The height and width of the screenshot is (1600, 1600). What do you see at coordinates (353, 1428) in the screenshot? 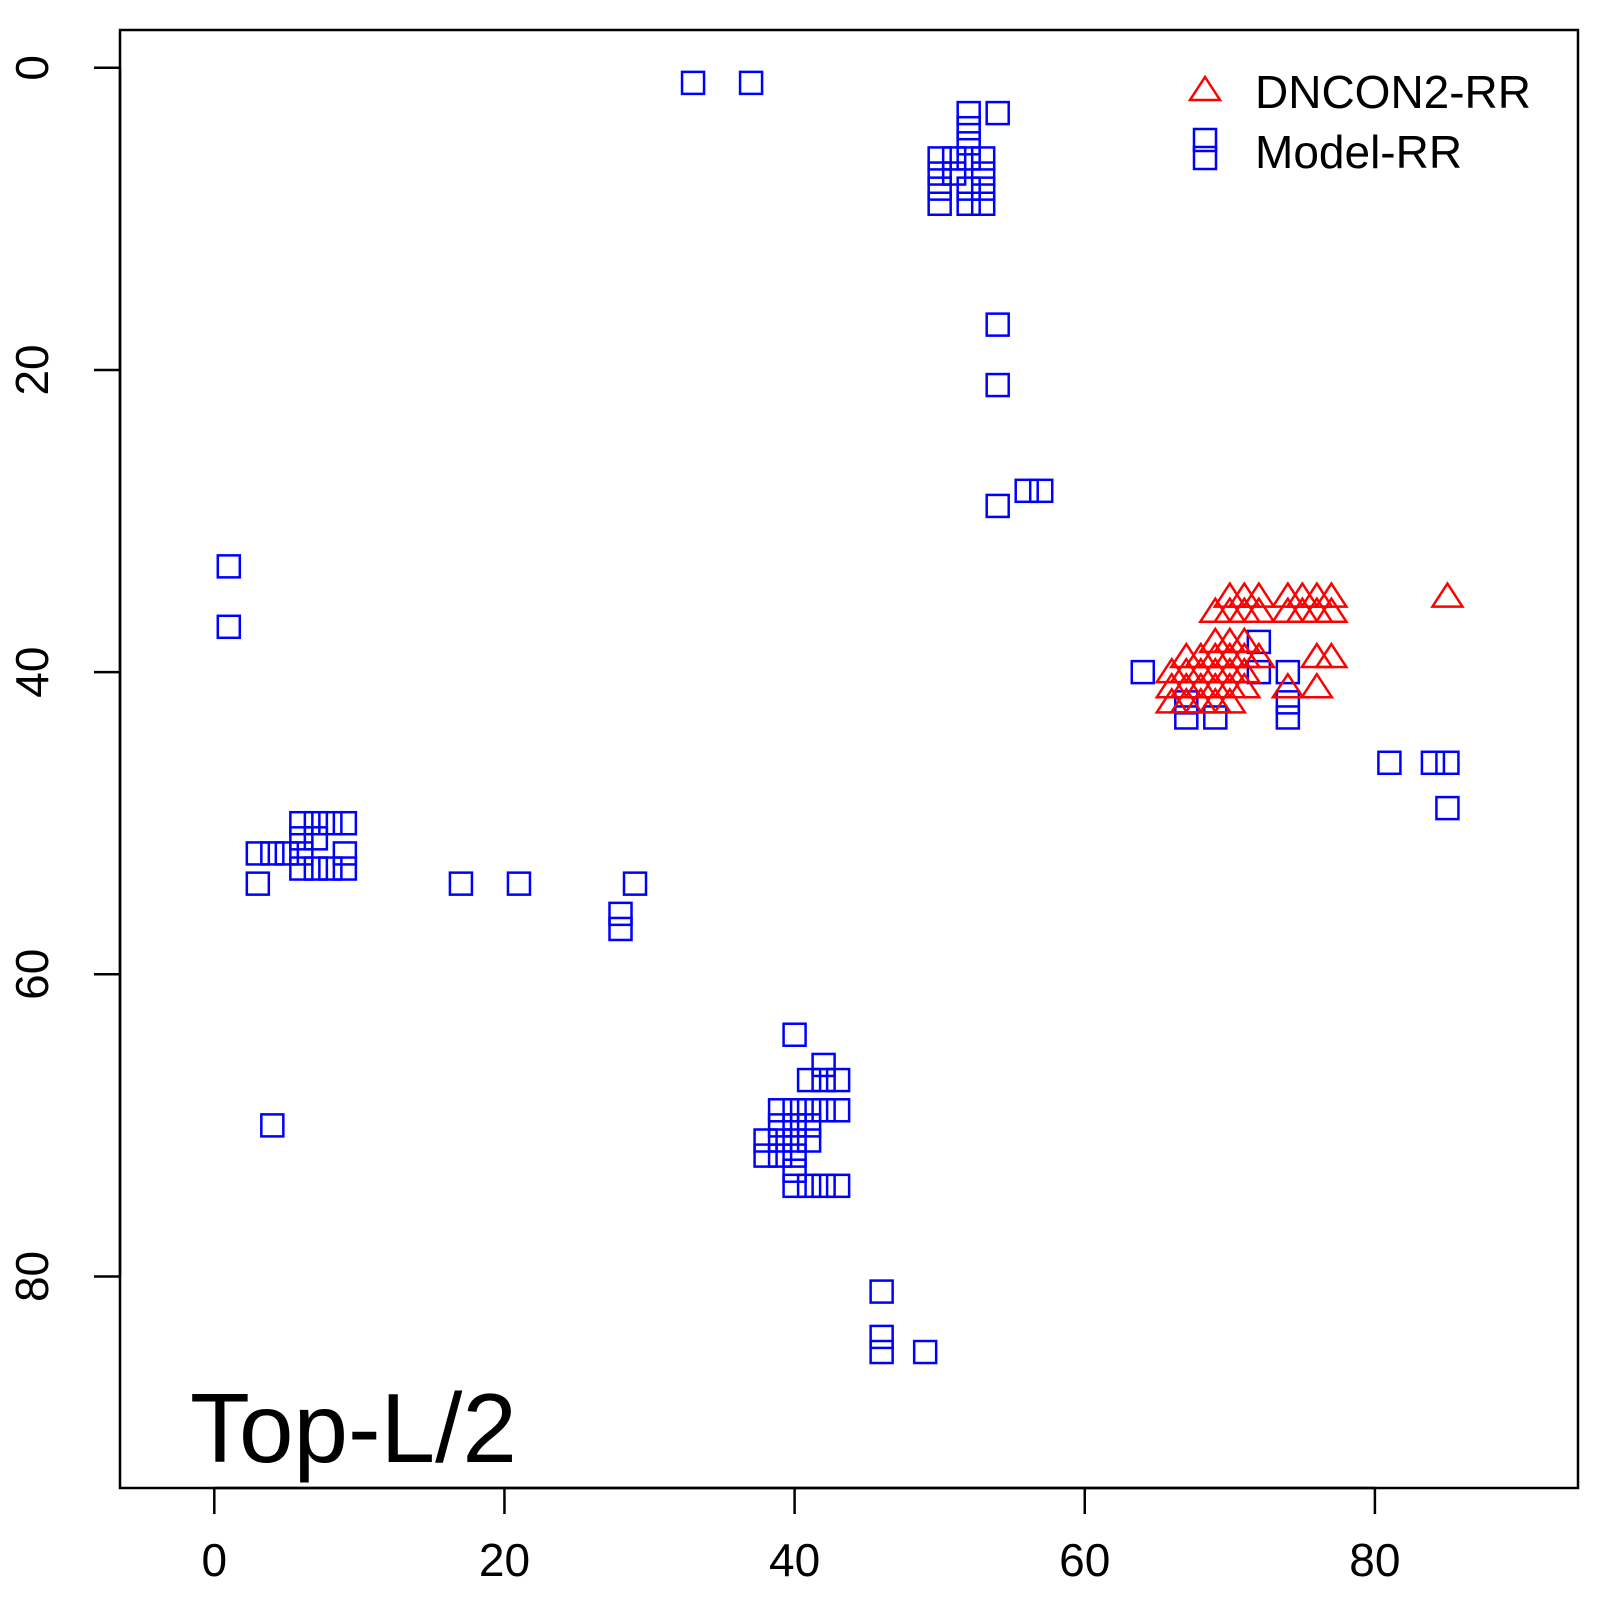
I see `corner-annotation: Top-L/2` at bounding box center [353, 1428].